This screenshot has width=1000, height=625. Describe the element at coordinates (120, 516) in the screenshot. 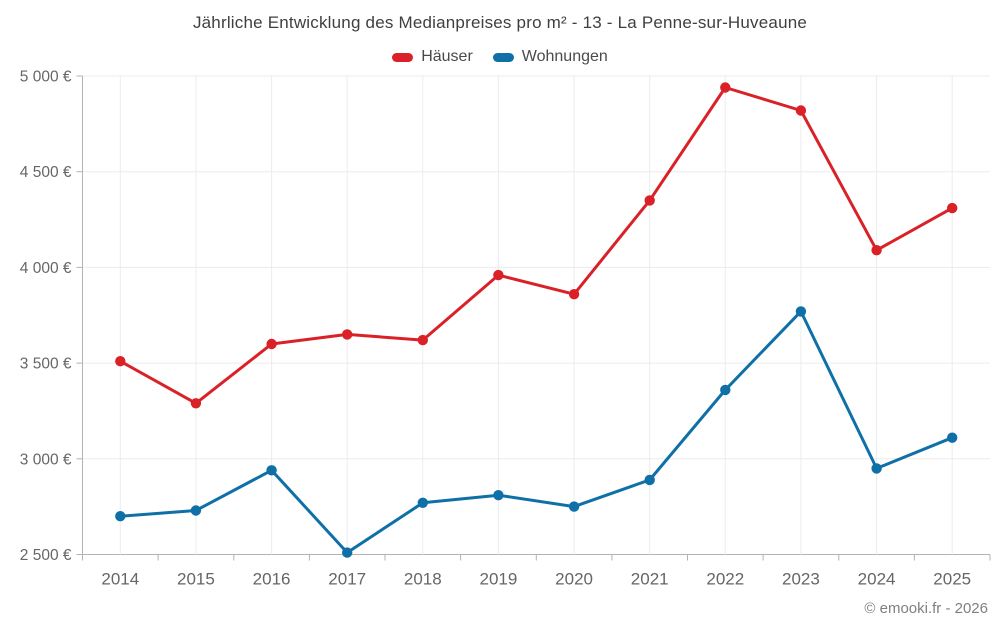

I see `data-point-Wohnungen-2014` at that location.